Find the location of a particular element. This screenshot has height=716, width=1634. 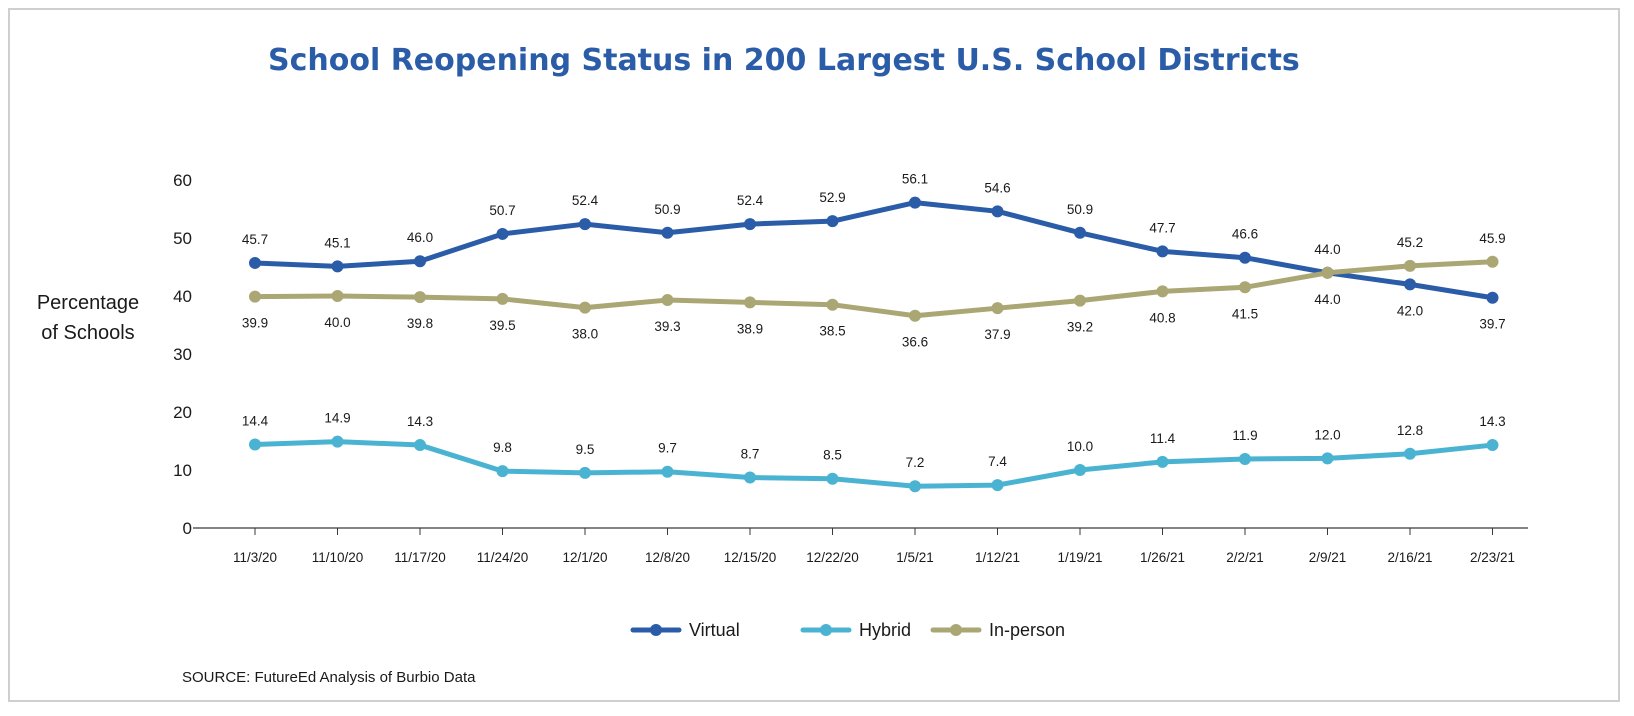

data-label-in-person: 38.9 is located at coordinates (750, 328).